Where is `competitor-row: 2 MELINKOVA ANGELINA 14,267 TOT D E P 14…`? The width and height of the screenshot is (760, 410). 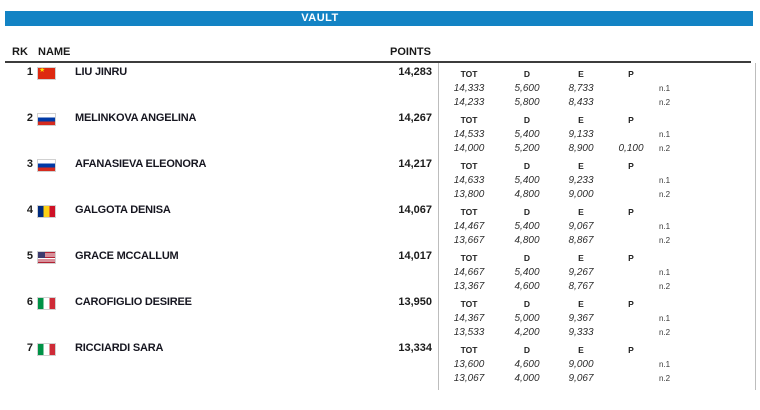
competitor-row: 2 MELINKOVA ANGELINA 14,267 TOT D E P 14… is located at coordinates (380, 133).